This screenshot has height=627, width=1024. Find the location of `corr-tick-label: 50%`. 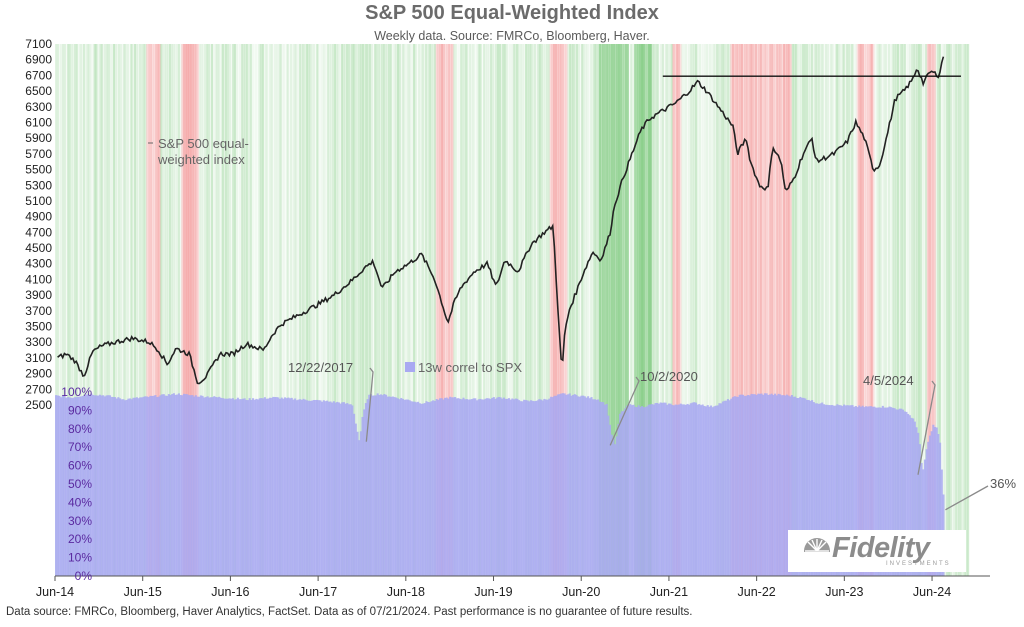

corr-tick-label: 50% is located at coordinates (80, 484).